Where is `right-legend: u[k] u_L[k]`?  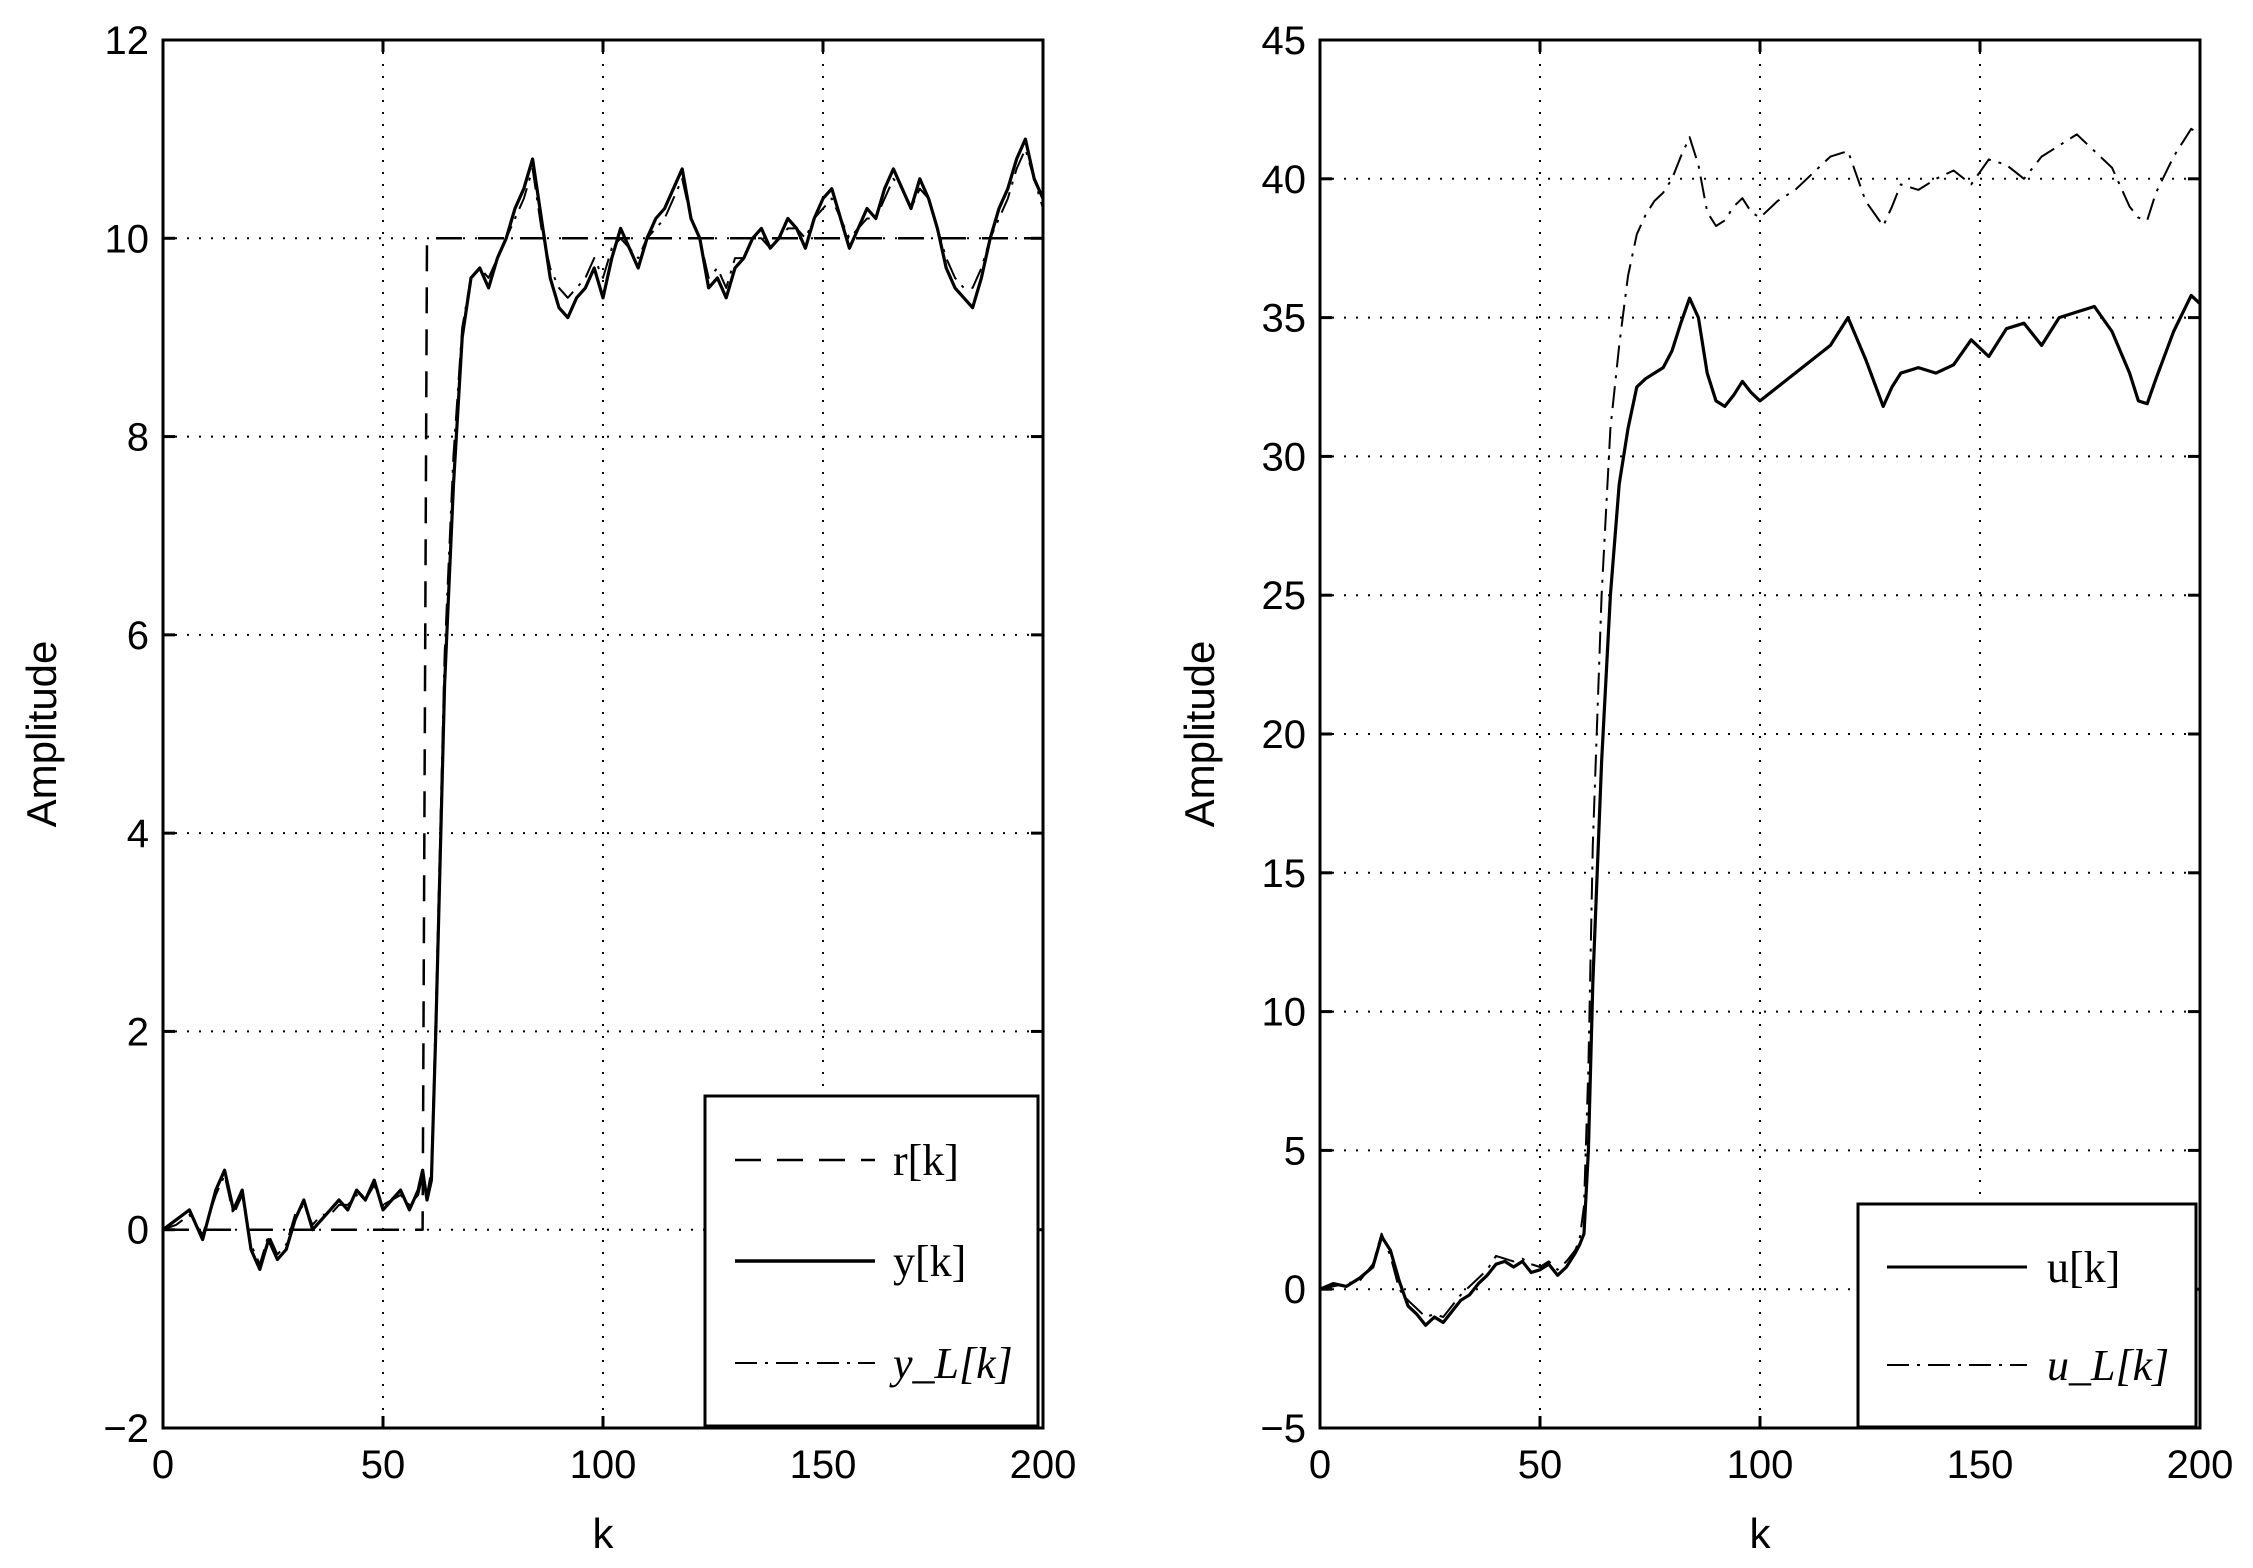 right-legend: u[k] u_L[k] is located at coordinates (2027, 1315).